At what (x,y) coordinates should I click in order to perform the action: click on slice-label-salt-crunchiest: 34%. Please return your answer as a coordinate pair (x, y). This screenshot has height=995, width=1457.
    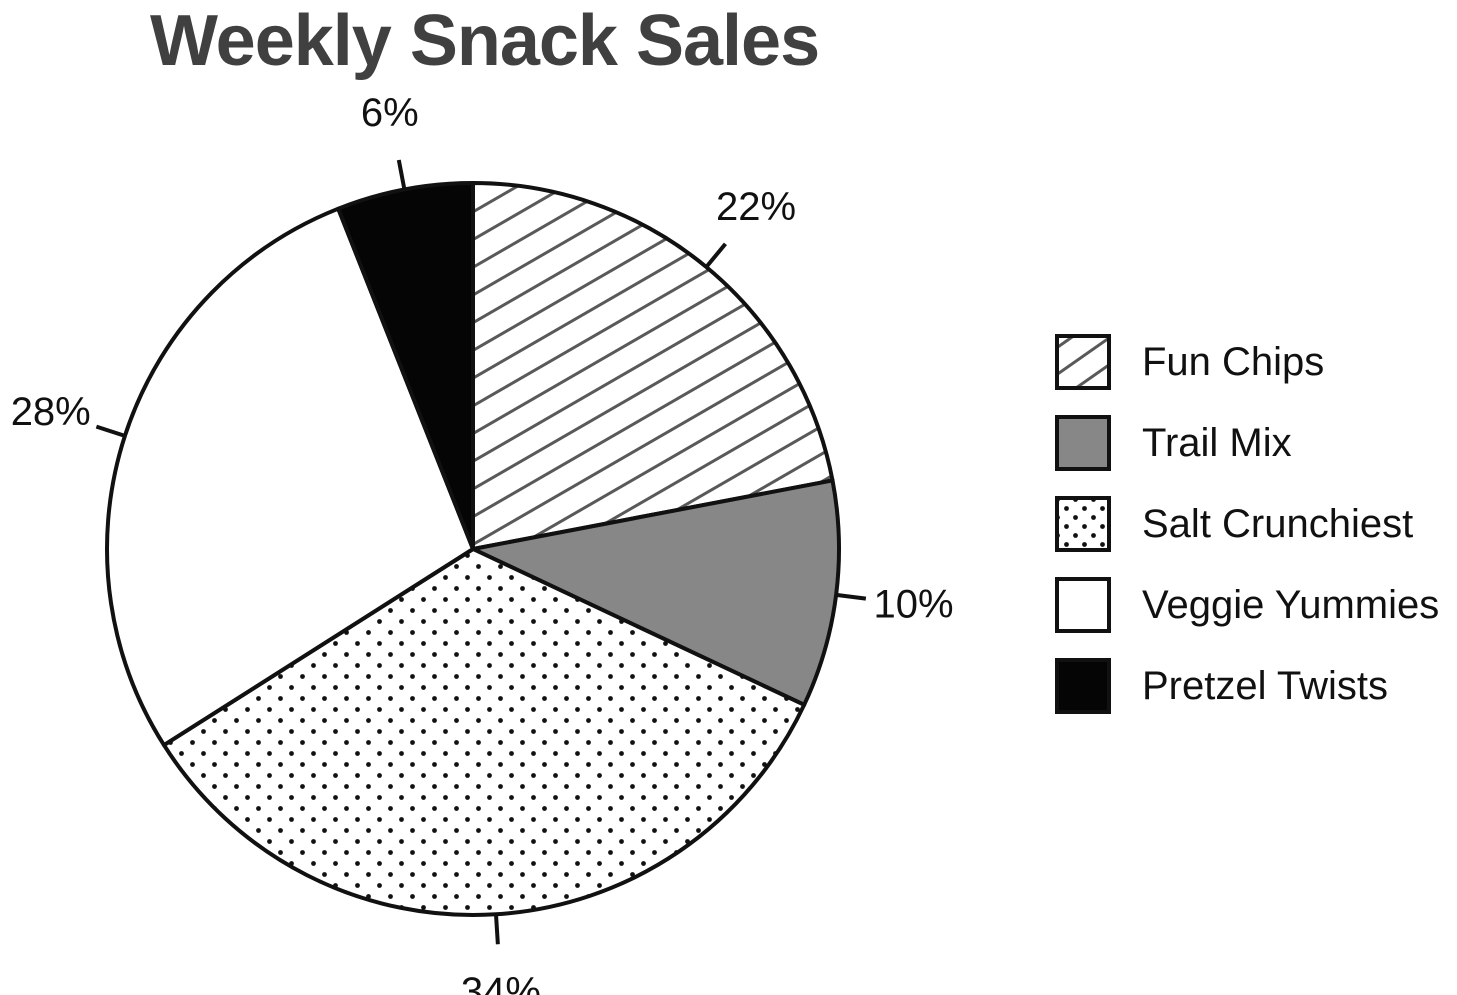
    Looking at the image, I should click on (501, 982).